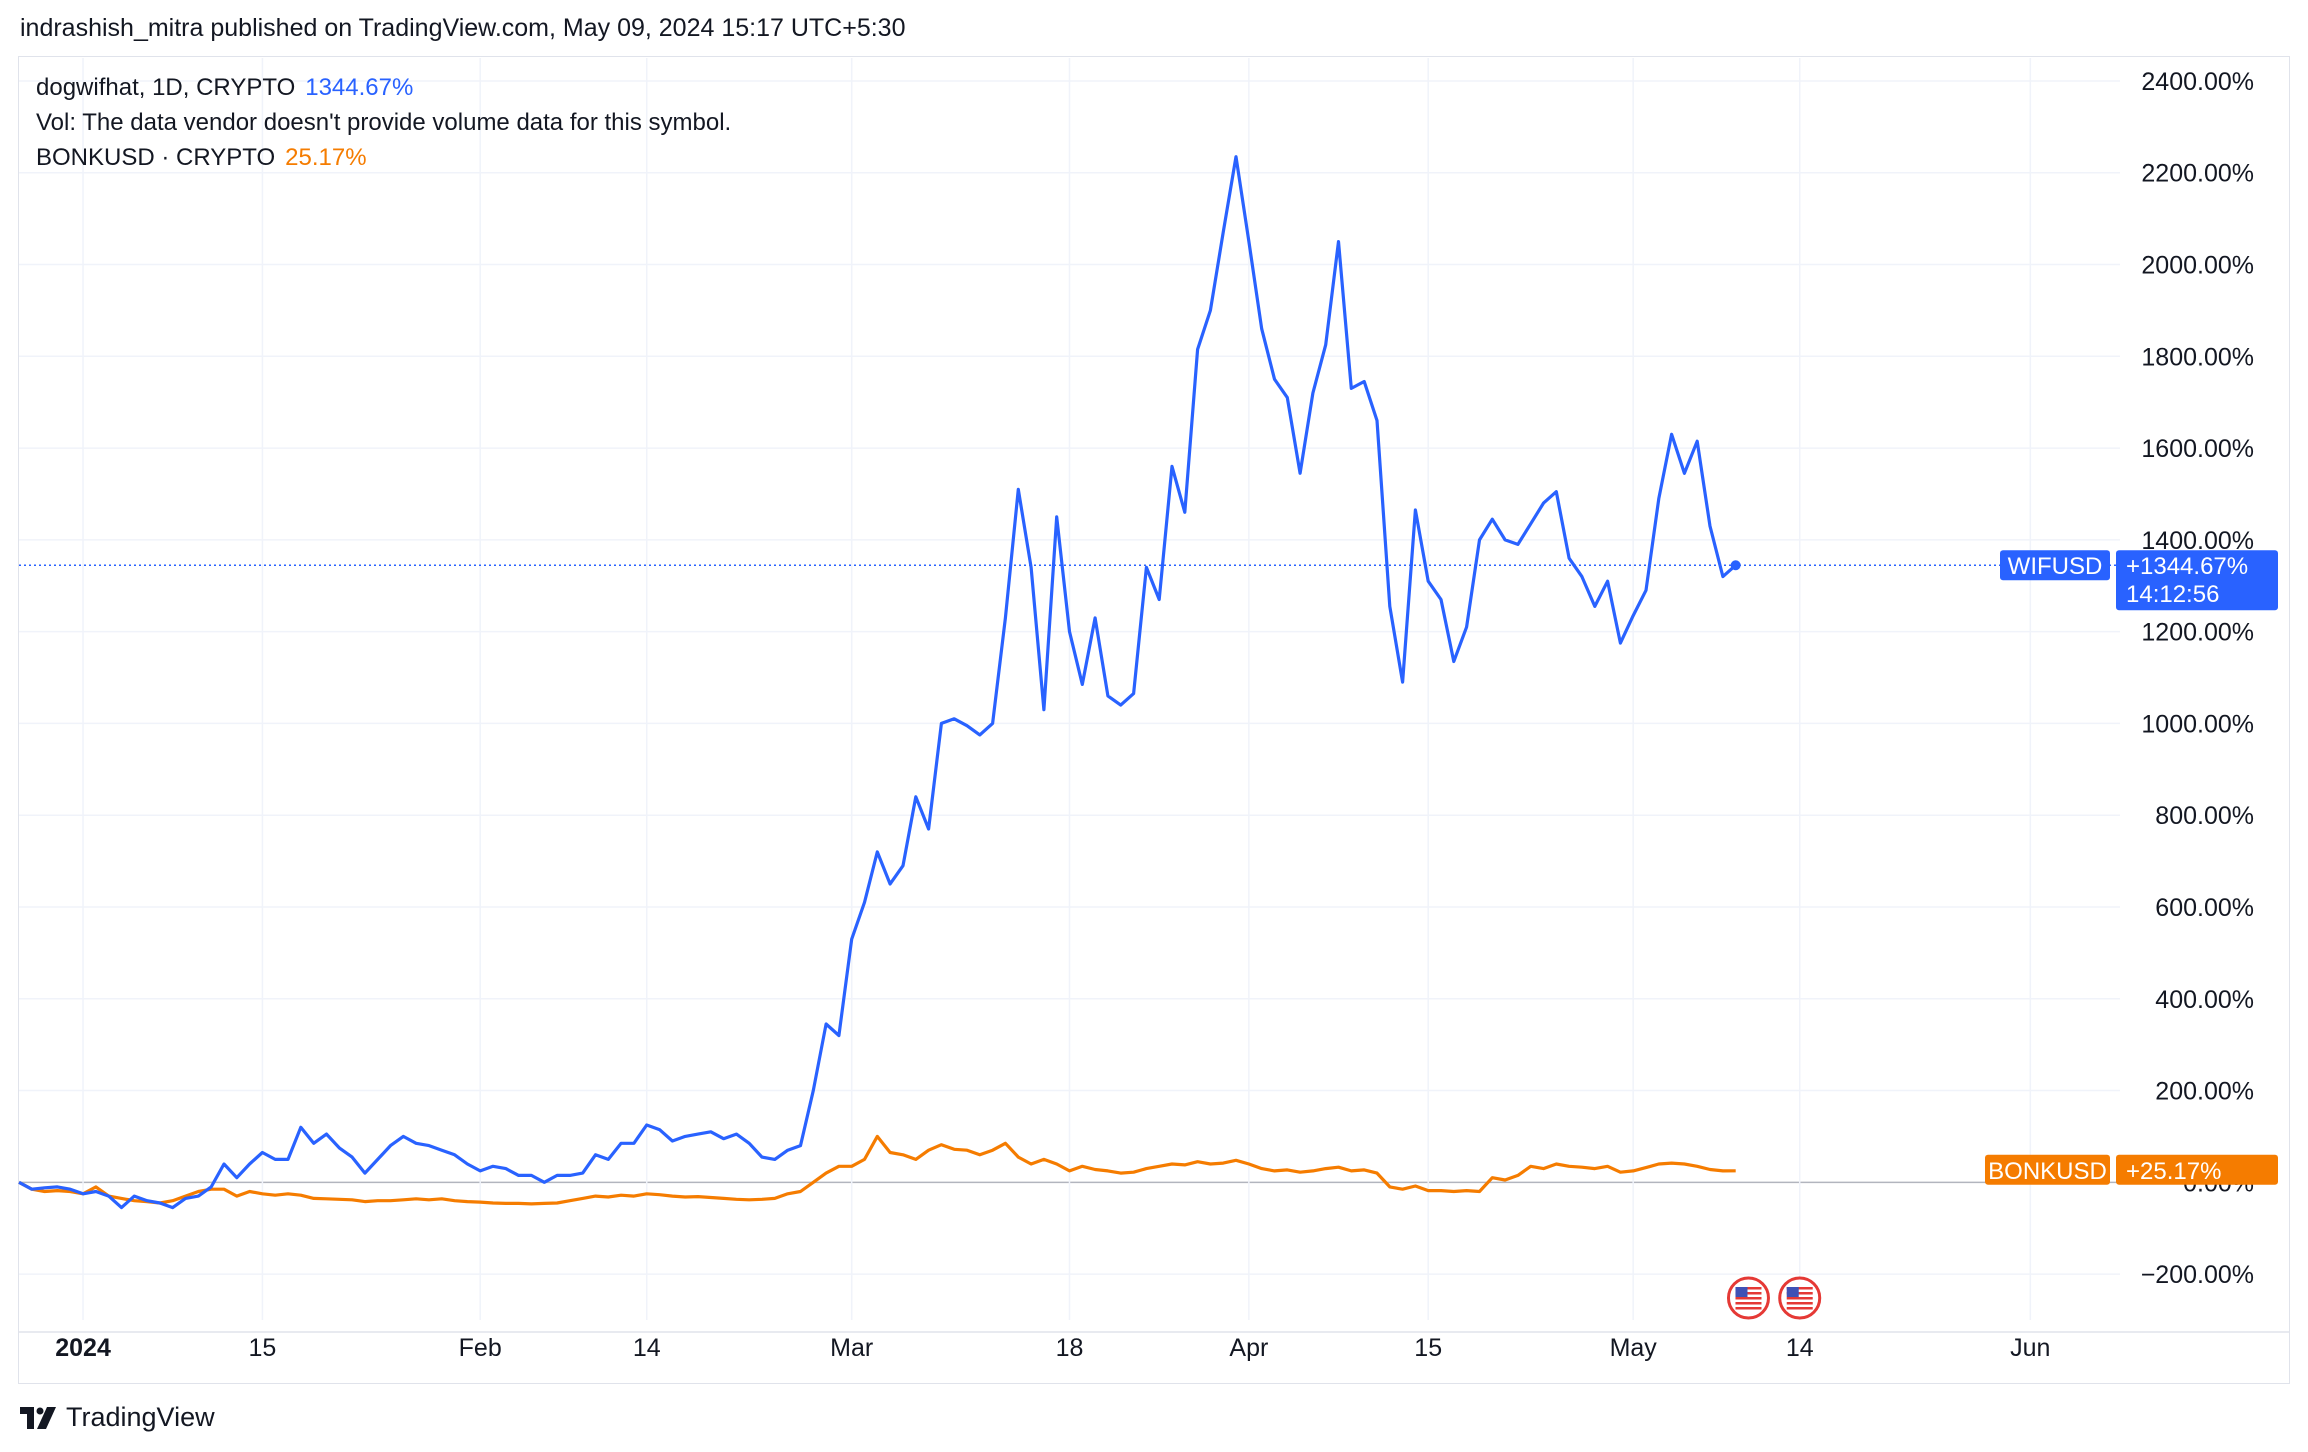 This screenshot has width=2308, height=1452. Describe the element at coordinates (851, 1348) in the screenshot. I see `x-tick-label: Mar` at that location.